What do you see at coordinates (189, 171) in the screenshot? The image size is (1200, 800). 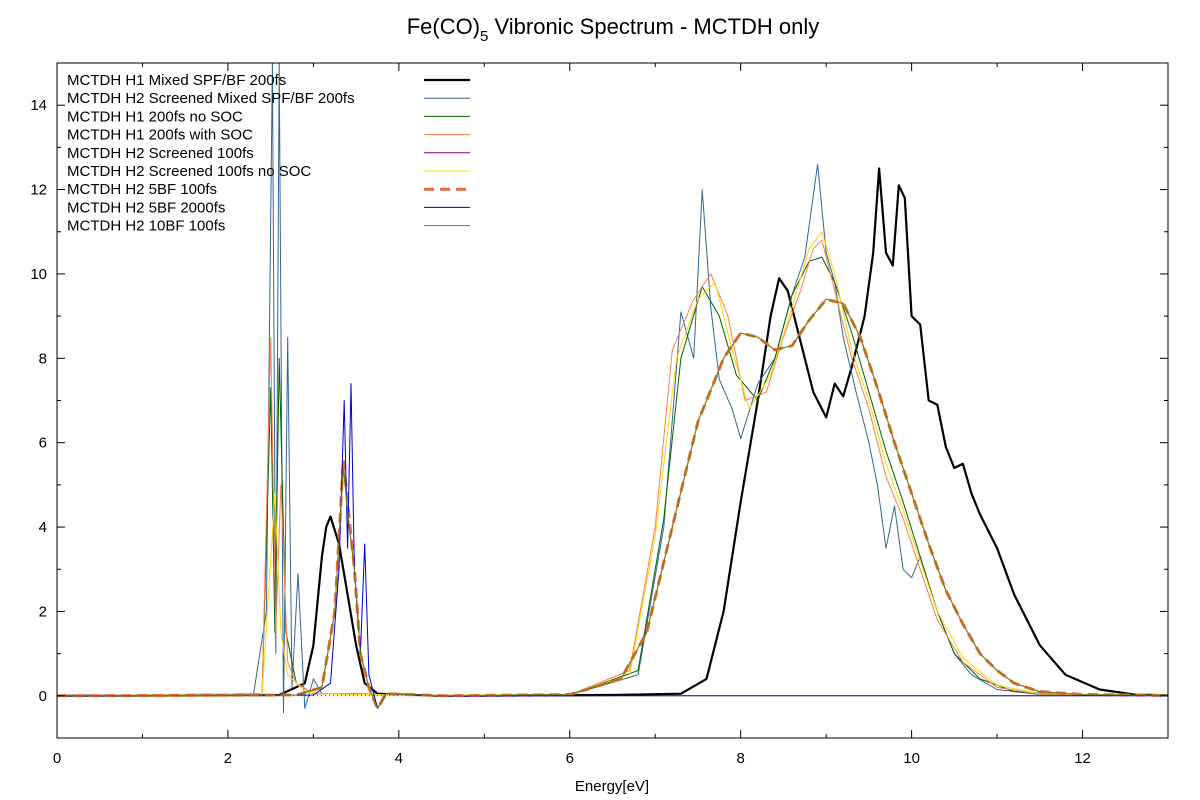 I see `legend-label-6: MCTDH H2 Screened 100fs no SOC` at bounding box center [189, 171].